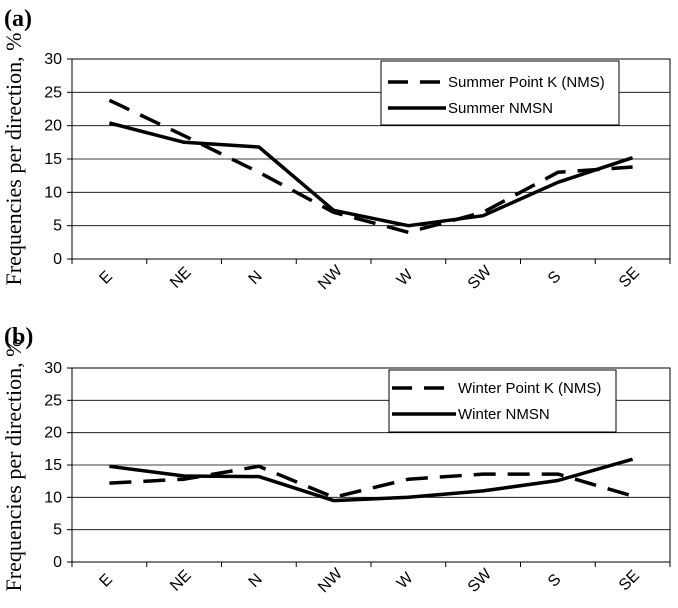 The width and height of the screenshot is (678, 608). What do you see at coordinates (18, 337) in the screenshot?
I see `panel-label-b: (b)` at bounding box center [18, 337].